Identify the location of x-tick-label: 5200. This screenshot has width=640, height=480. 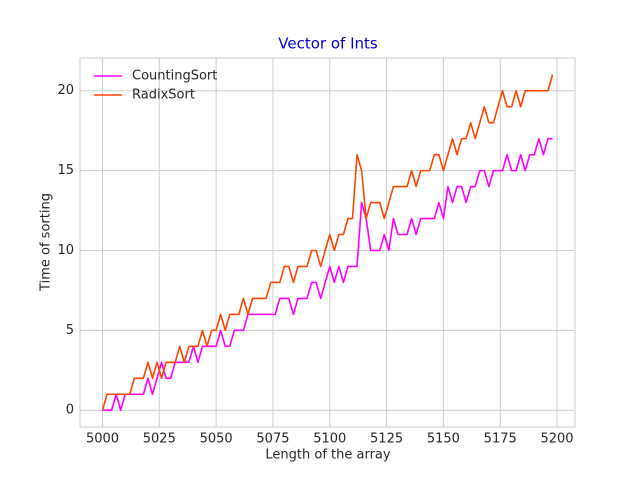
(556, 439).